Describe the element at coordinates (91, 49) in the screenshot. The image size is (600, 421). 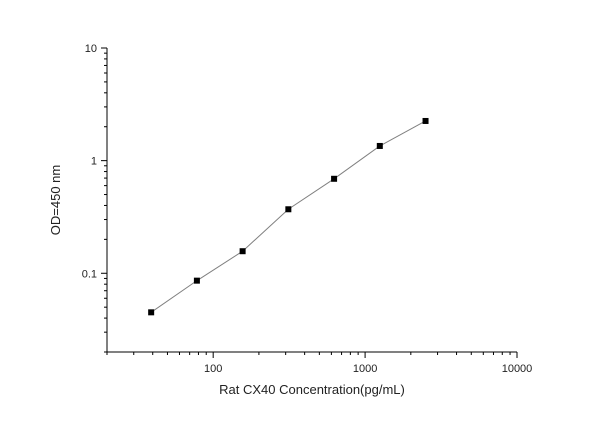
I see `y-tick-label: 10` at that location.